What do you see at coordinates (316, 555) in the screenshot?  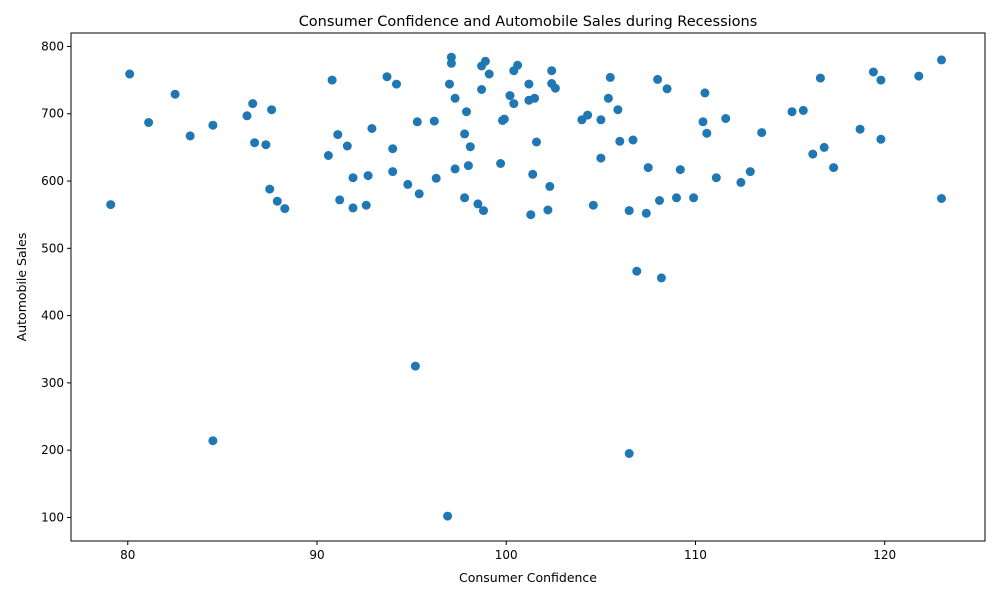 I see `x-tick-label: 90` at bounding box center [316, 555].